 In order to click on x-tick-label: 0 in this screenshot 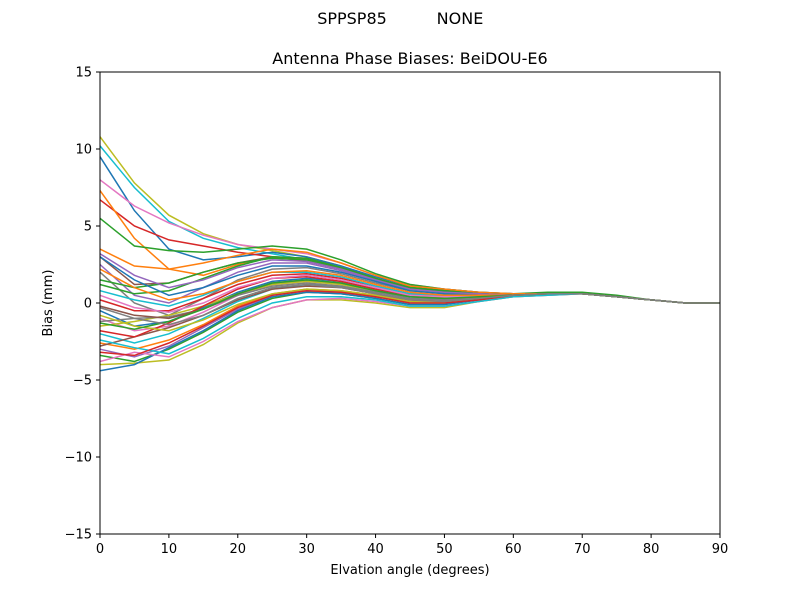, I will do `click(100, 549)`.